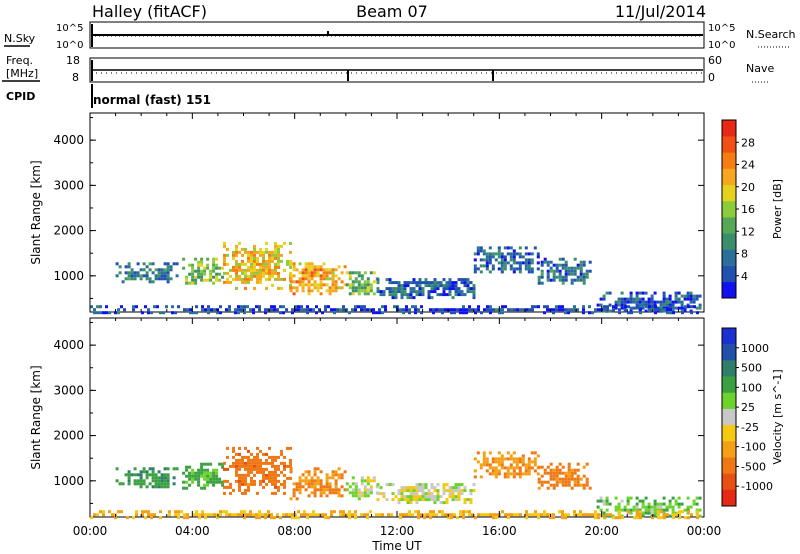 This screenshot has width=800, height=554. Describe the element at coordinates (392, 11) in the screenshot. I see `beam-title: Beam 07` at that location.